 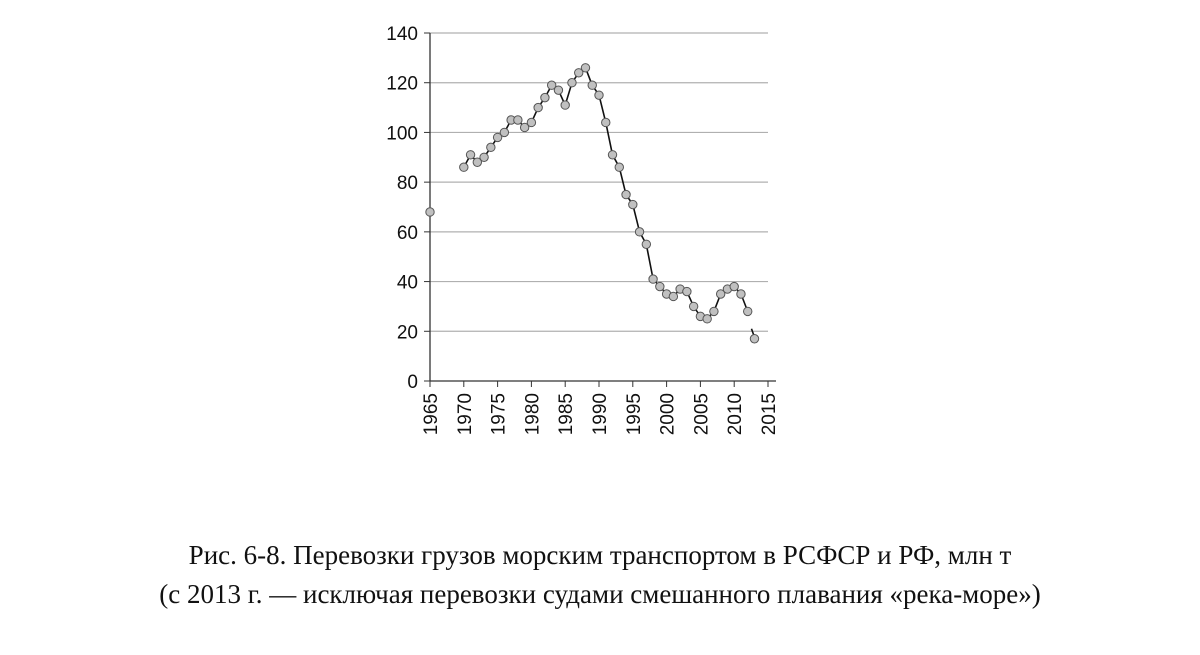 I want to click on y-tick-label: 40, so click(x=407, y=283).